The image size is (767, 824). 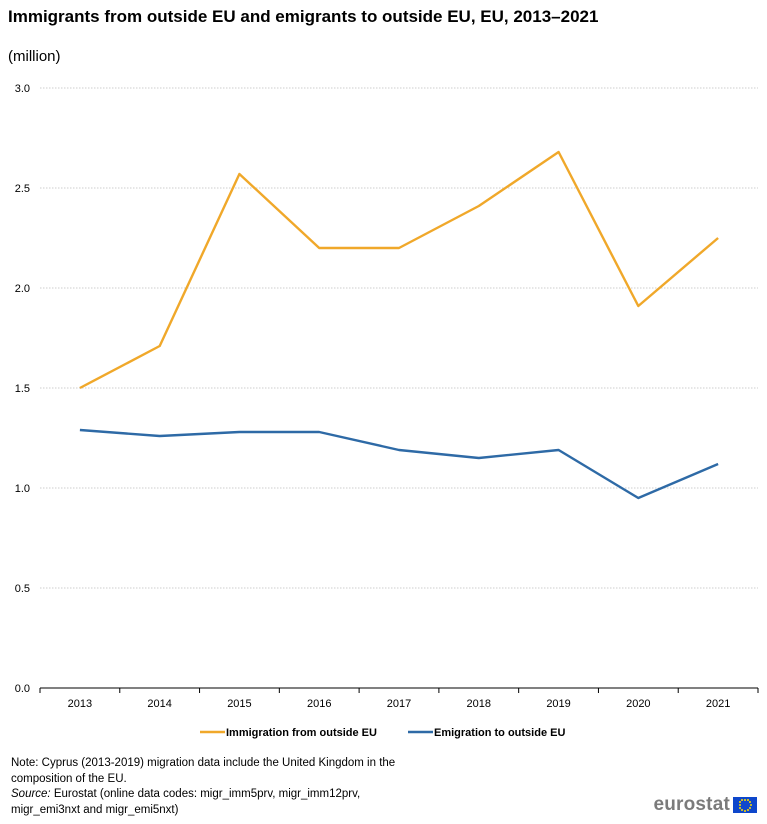 What do you see at coordinates (80, 704) in the screenshot?
I see `x-tick-label: 2013` at bounding box center [80, 704].